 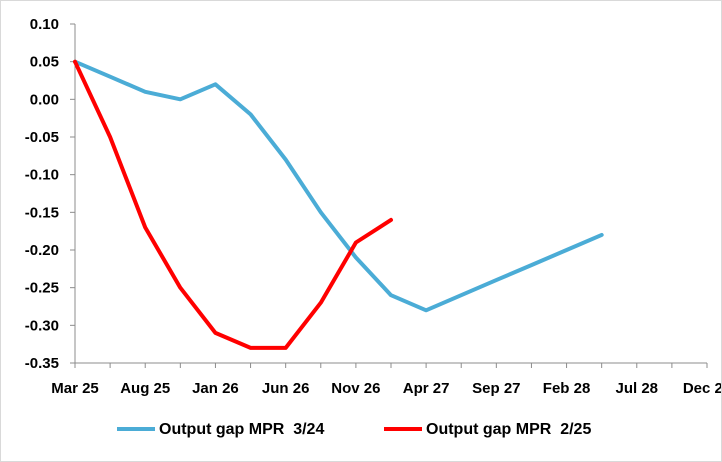 What do you see at coordinates (42, 325) in the screenshot?
I see `y-tick-label: -0.30` at bounding box center [42, 325].